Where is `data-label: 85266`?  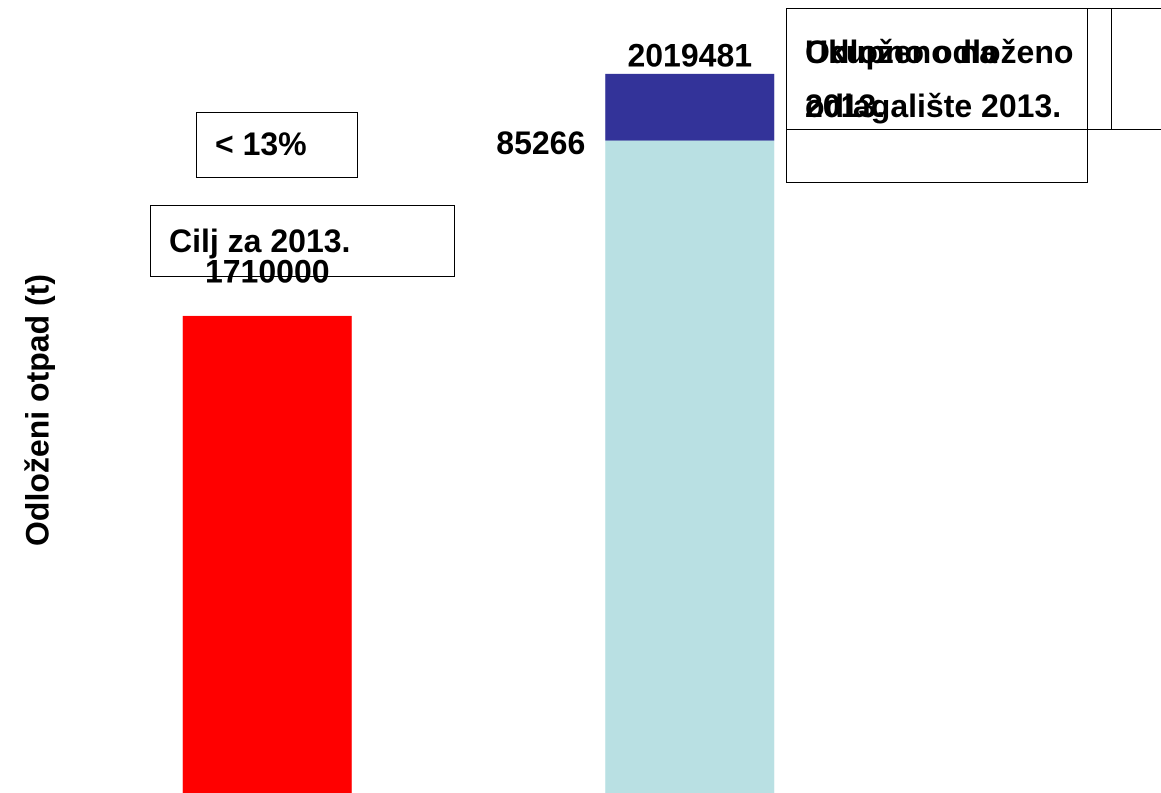 data-label: 85266 is located at coordinates (540, 143).